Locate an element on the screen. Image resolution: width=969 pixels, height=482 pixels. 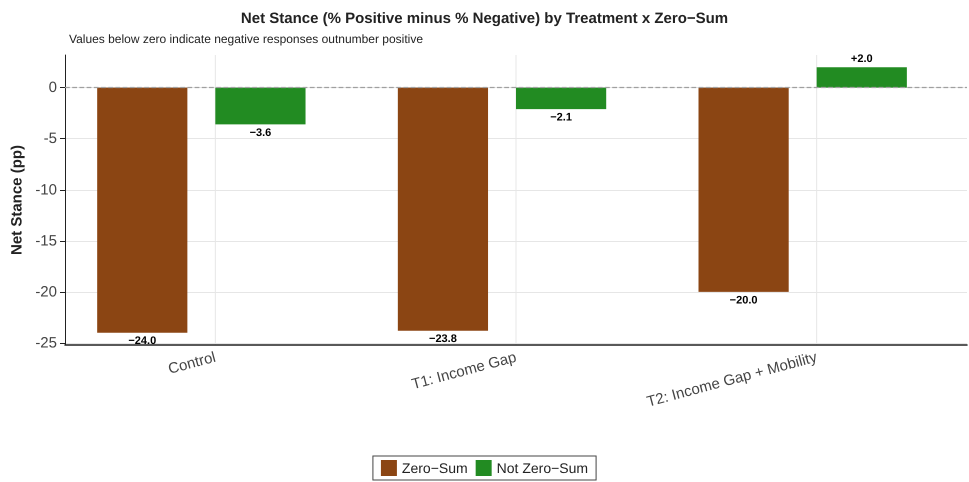
chart-title: Net Stance (% Positive minus % Negative) by Treatment x Zero−Sum is located at coordinates (484, 18).